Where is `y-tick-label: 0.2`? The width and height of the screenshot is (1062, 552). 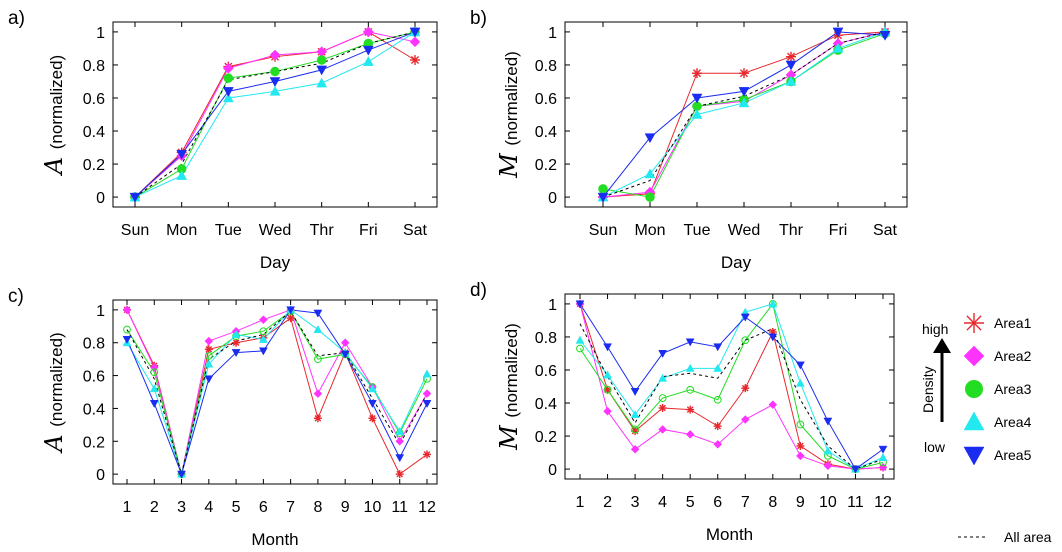
y-tick-label: 0.2 is located at coordinates (94, 442).